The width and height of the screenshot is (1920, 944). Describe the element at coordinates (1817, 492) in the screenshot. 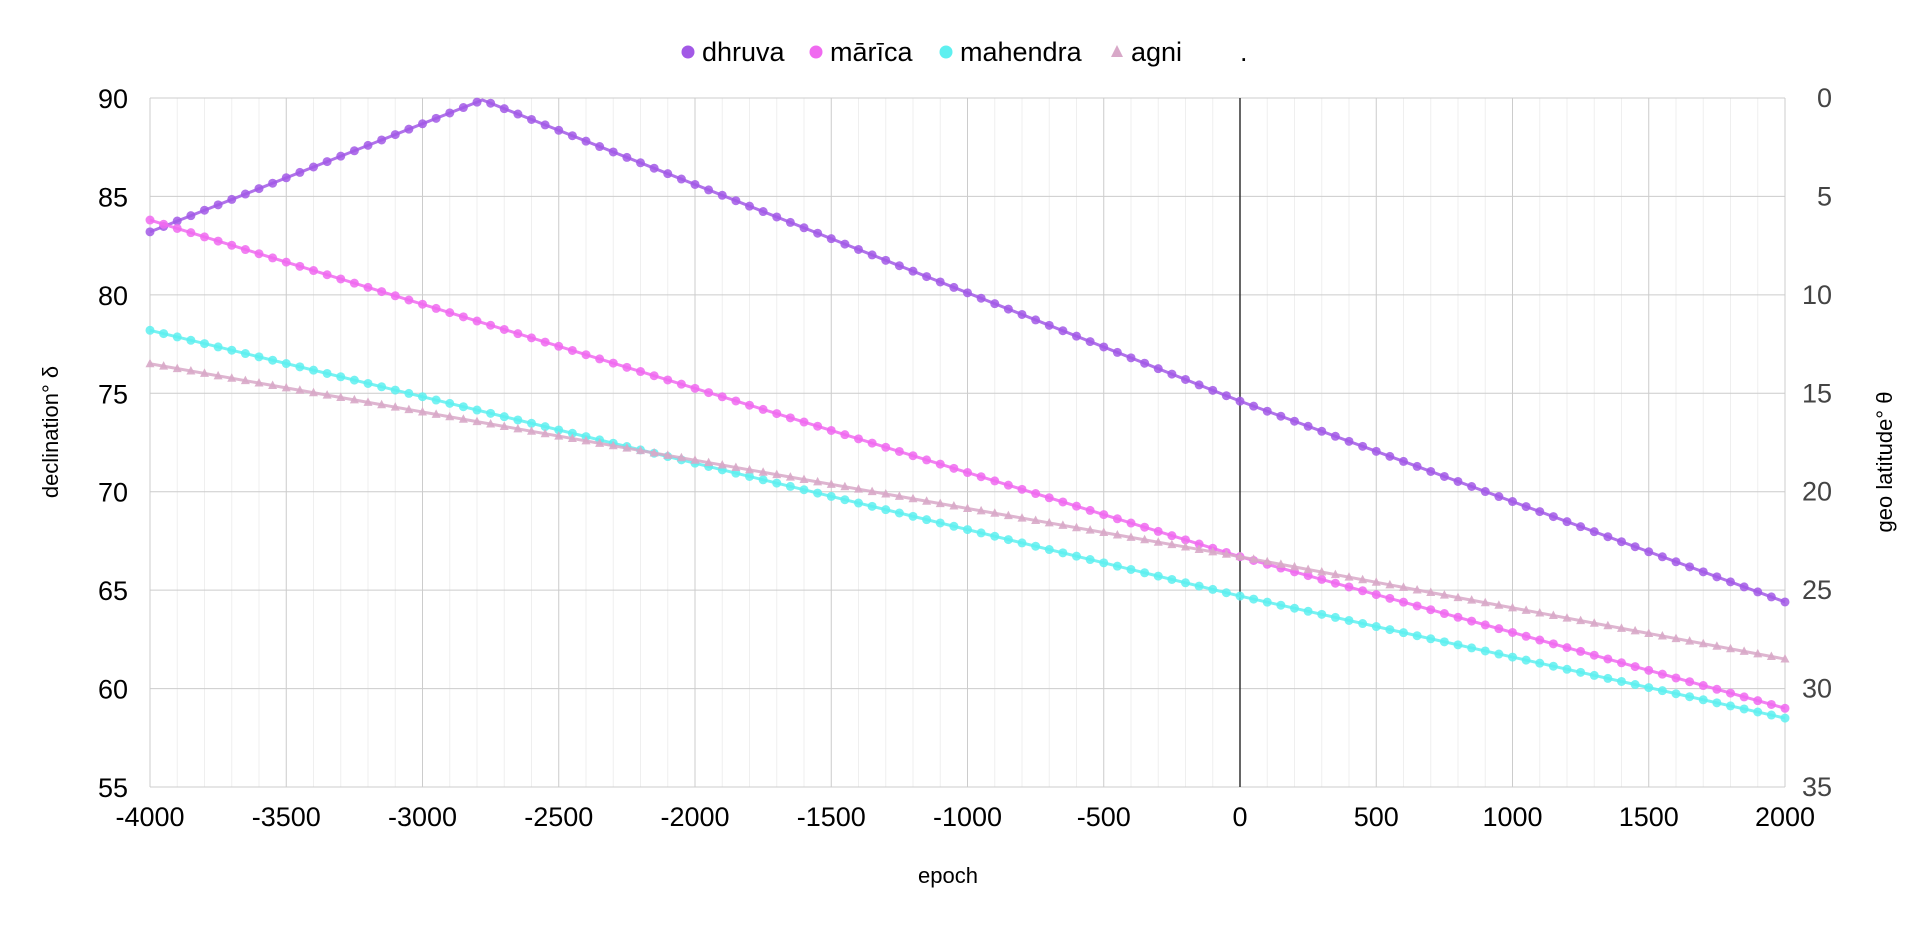

I see `y2-tick-label: 20` at that location.